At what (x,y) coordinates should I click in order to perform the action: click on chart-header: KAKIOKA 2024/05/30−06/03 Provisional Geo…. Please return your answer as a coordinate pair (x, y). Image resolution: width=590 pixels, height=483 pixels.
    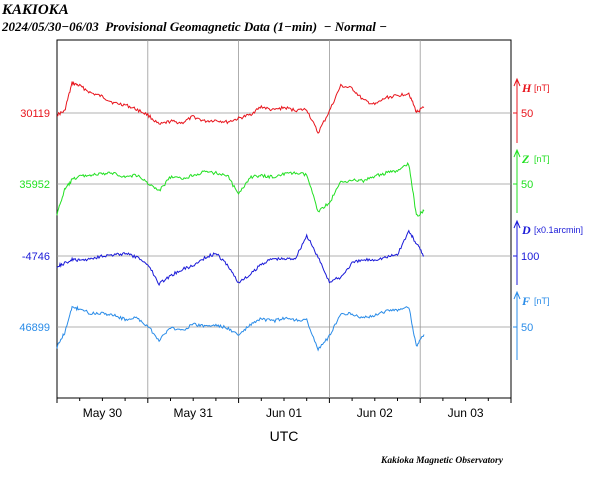
    Looking at the image, I should click on (194, 18).